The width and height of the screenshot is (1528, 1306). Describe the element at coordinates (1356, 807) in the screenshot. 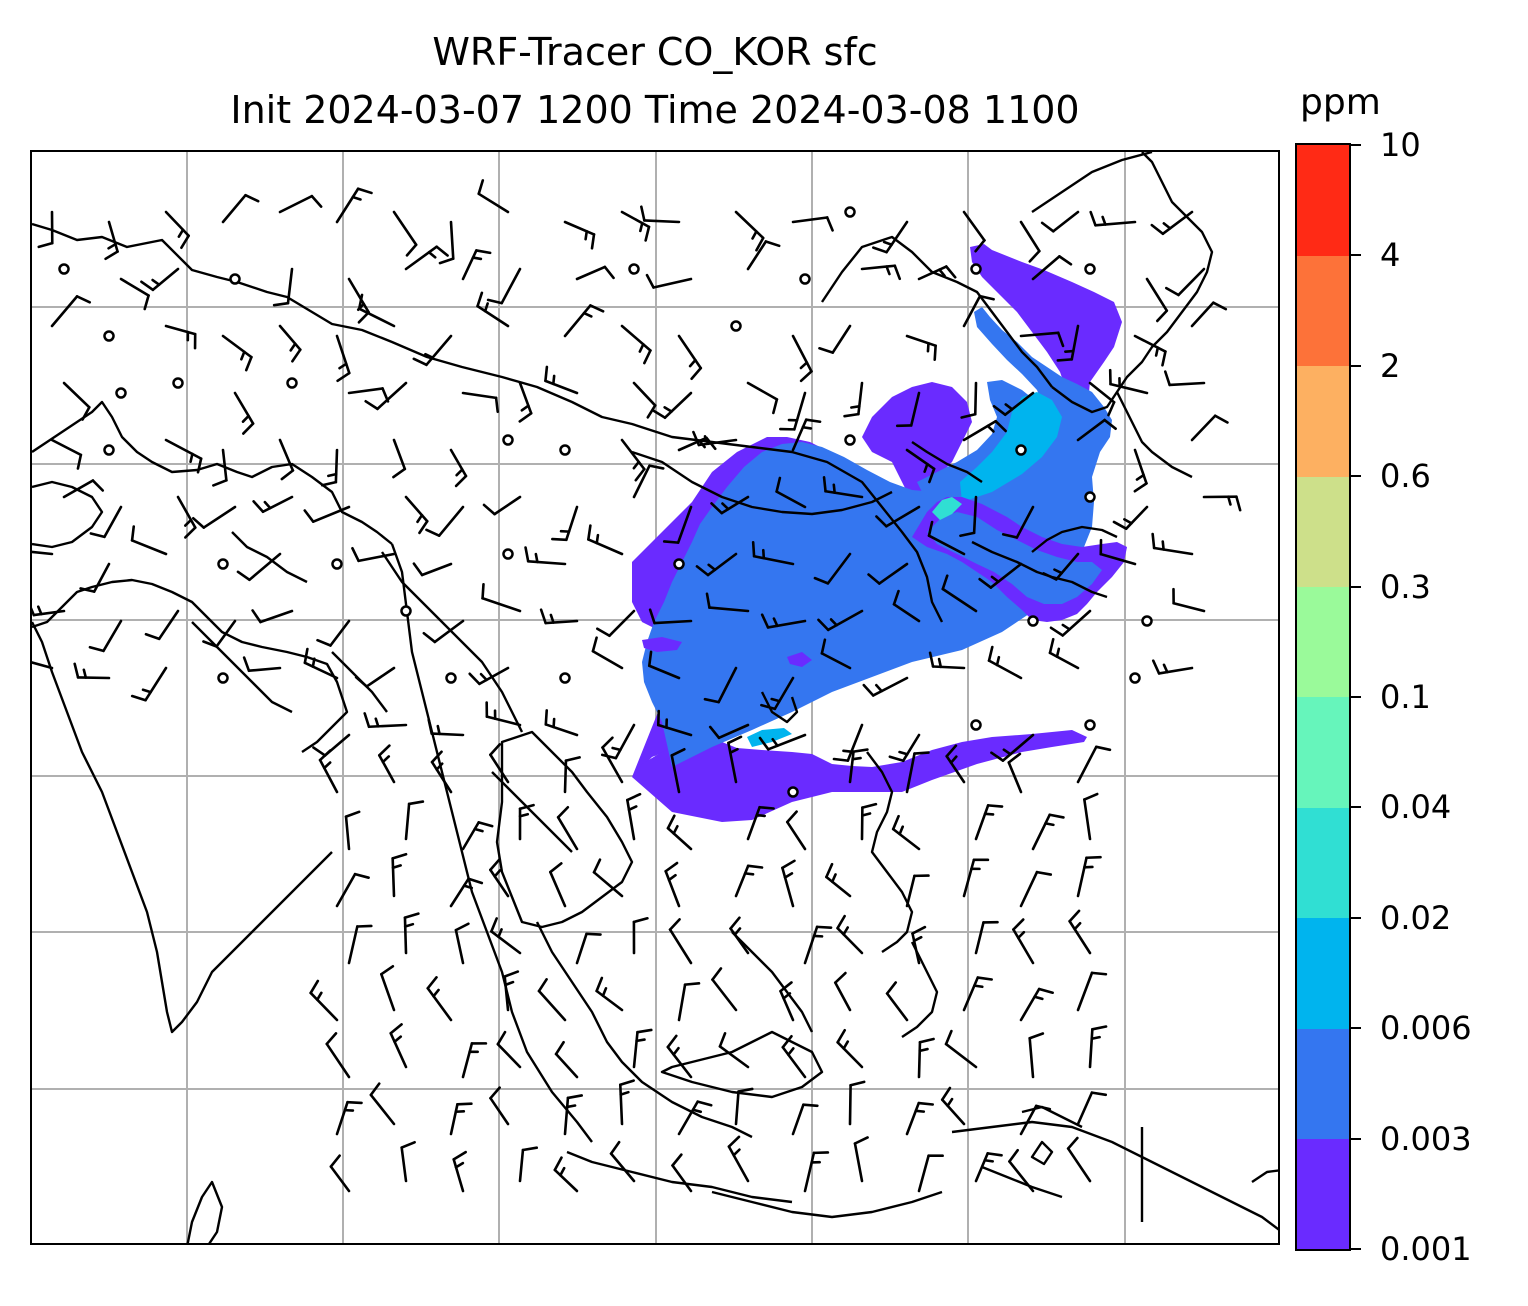

I see `colorbar-tick` at that location.